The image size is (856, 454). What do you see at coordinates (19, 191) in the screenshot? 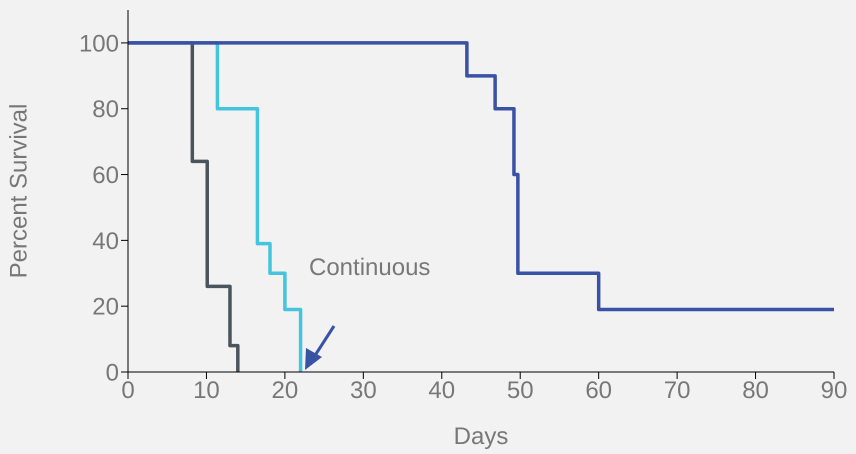
I see `y-axis-title: Percent Survival` at bounding box center [19, 191].